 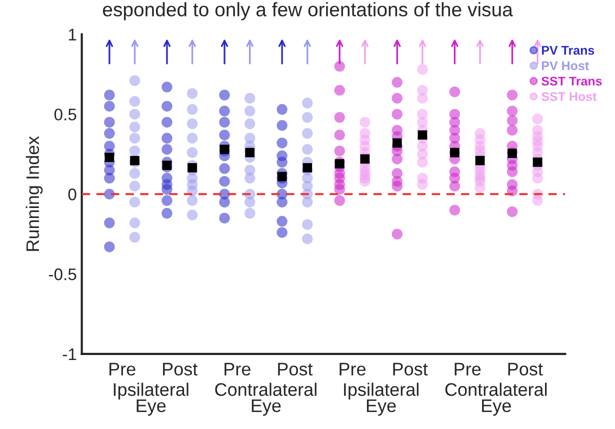 What do you see at coordinates (572, 81) in the screenshot?
I see `legend-label: SST Trans` at bounding box center [572, 81].